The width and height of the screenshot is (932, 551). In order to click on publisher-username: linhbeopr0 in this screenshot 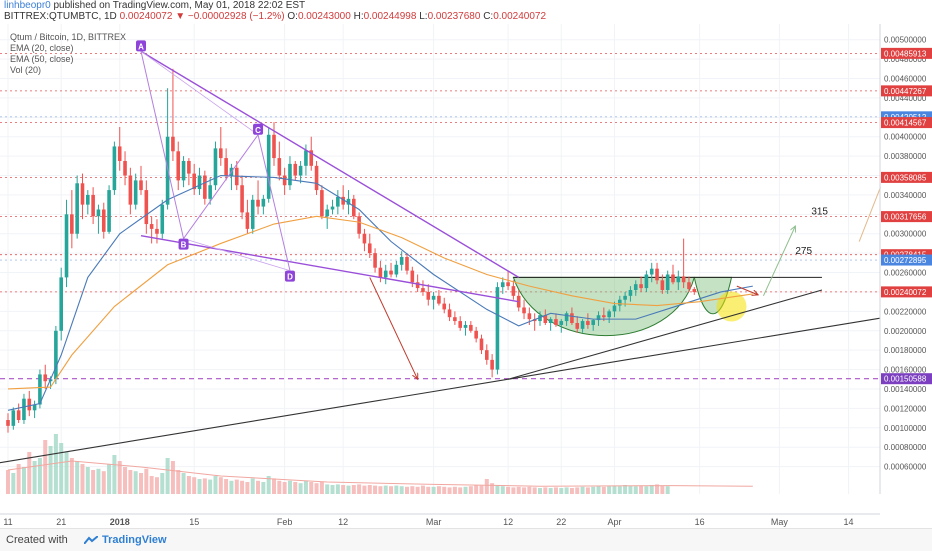, I will do `click(27, 5)`.